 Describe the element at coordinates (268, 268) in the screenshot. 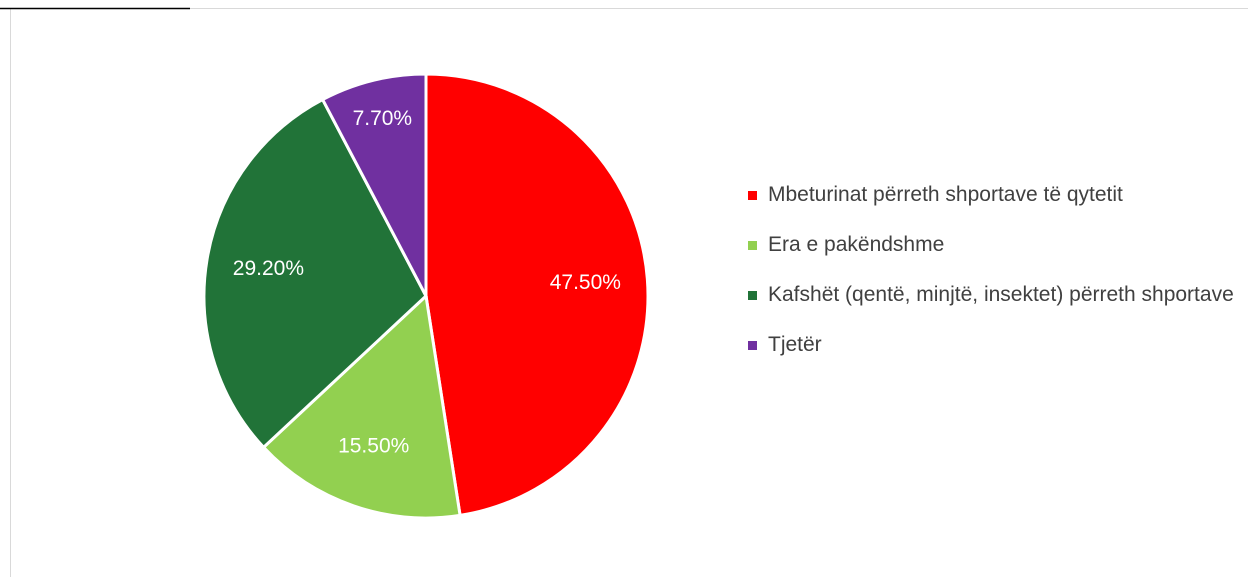

I see `data-label: 29.20%` at that location.